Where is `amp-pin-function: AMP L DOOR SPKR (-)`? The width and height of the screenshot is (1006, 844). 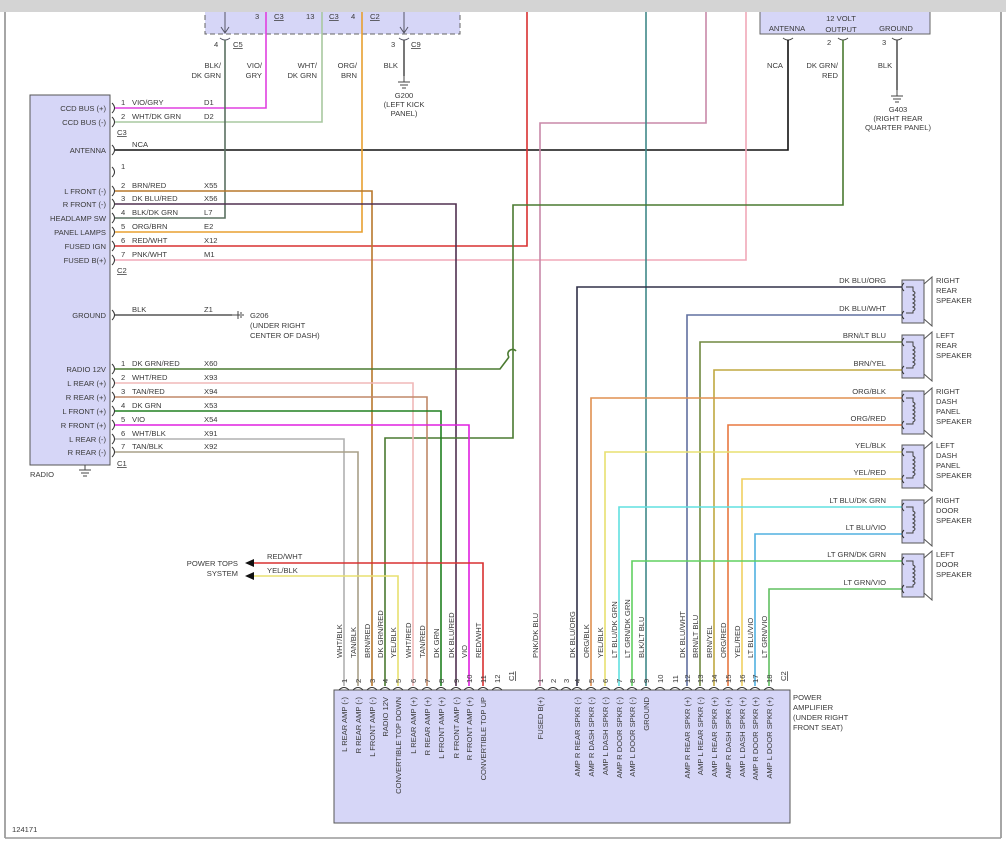
amp-pin-function: AMP L DOOR SPKR (-) is located at coordinates (632, 737).